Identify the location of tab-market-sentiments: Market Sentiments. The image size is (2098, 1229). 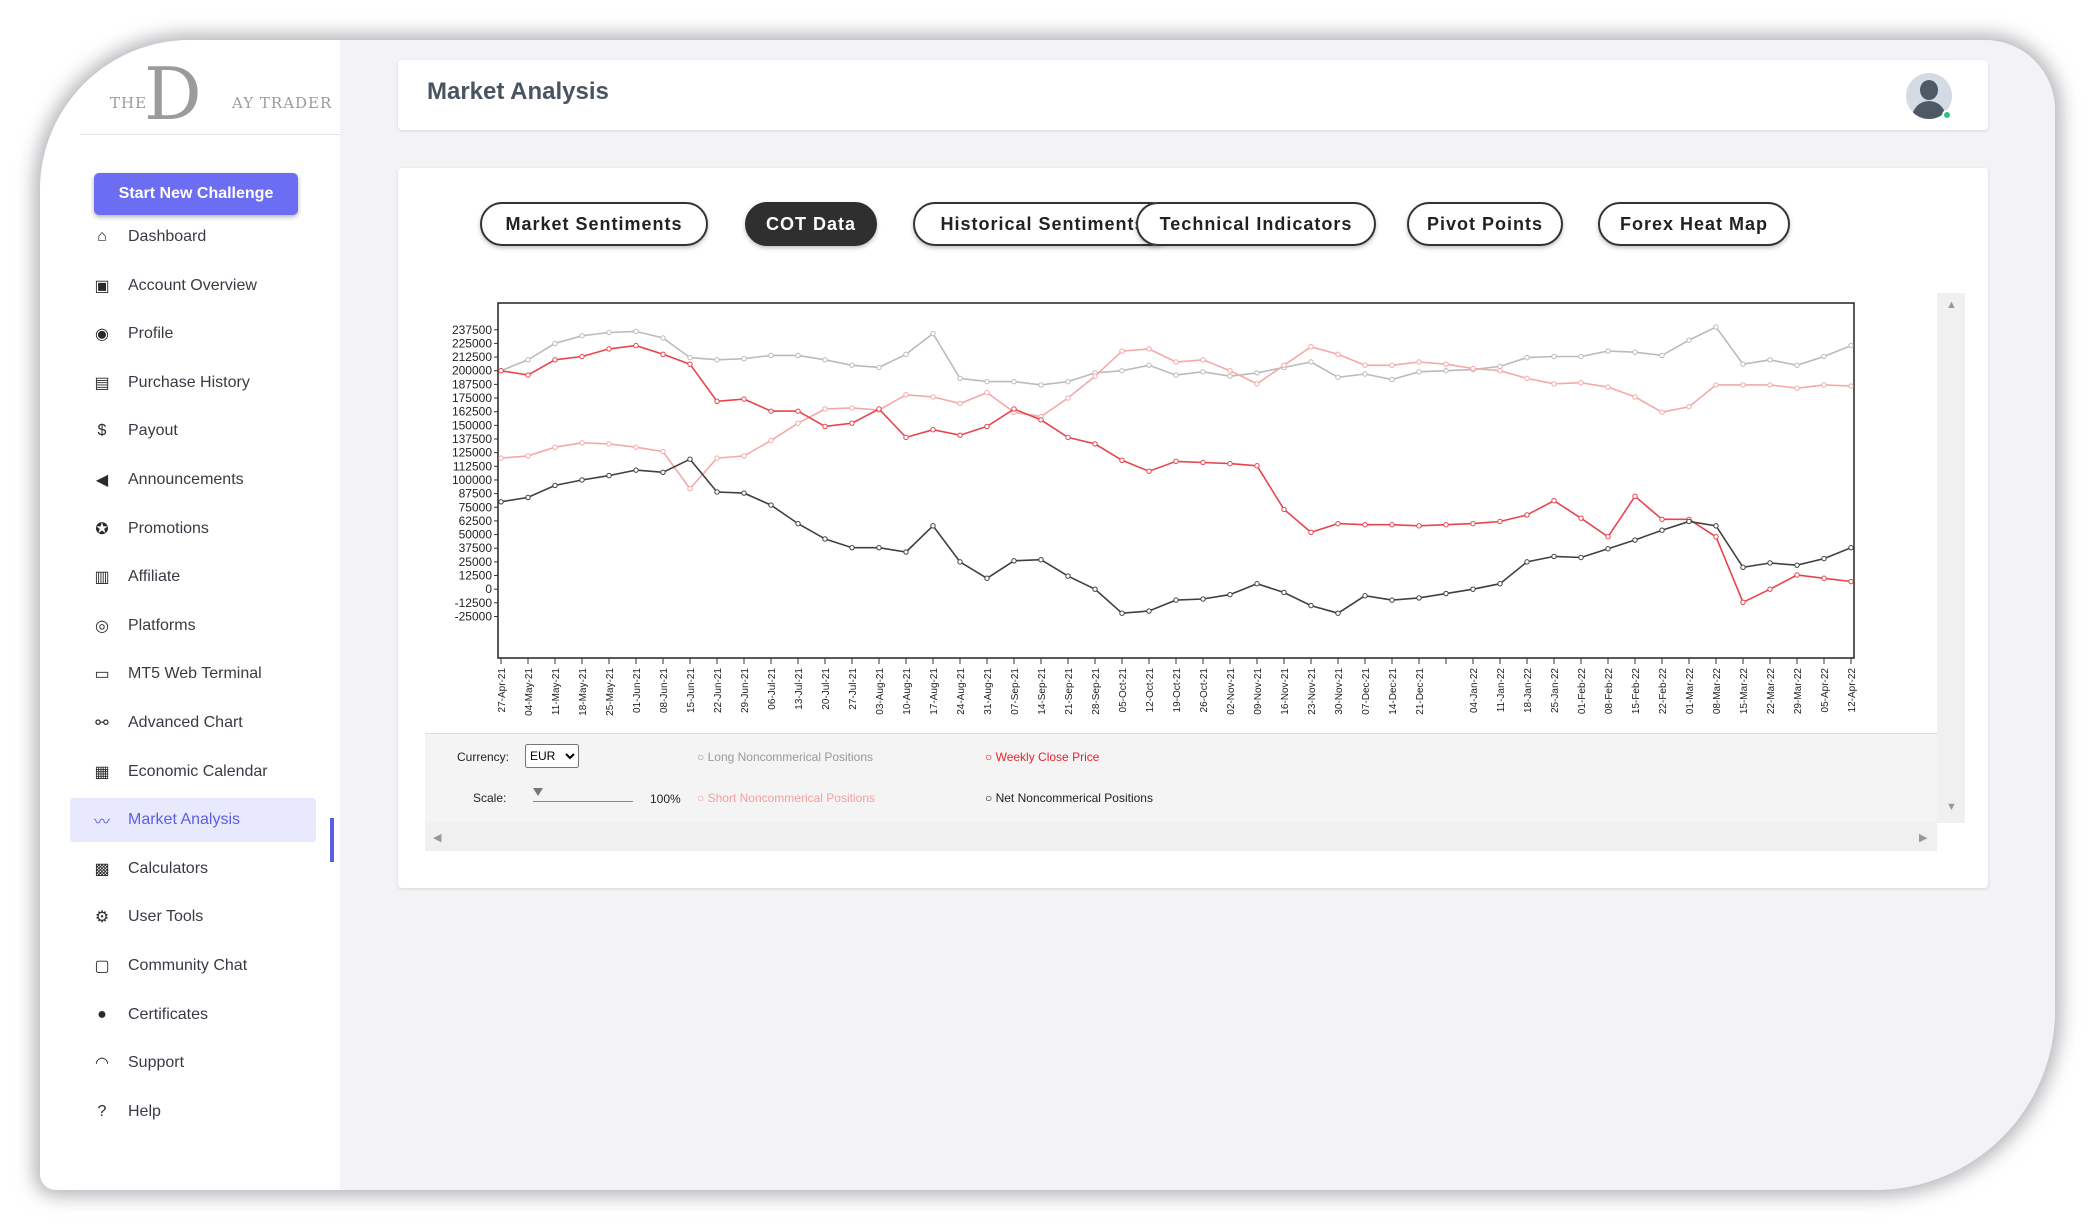
(594, 224).